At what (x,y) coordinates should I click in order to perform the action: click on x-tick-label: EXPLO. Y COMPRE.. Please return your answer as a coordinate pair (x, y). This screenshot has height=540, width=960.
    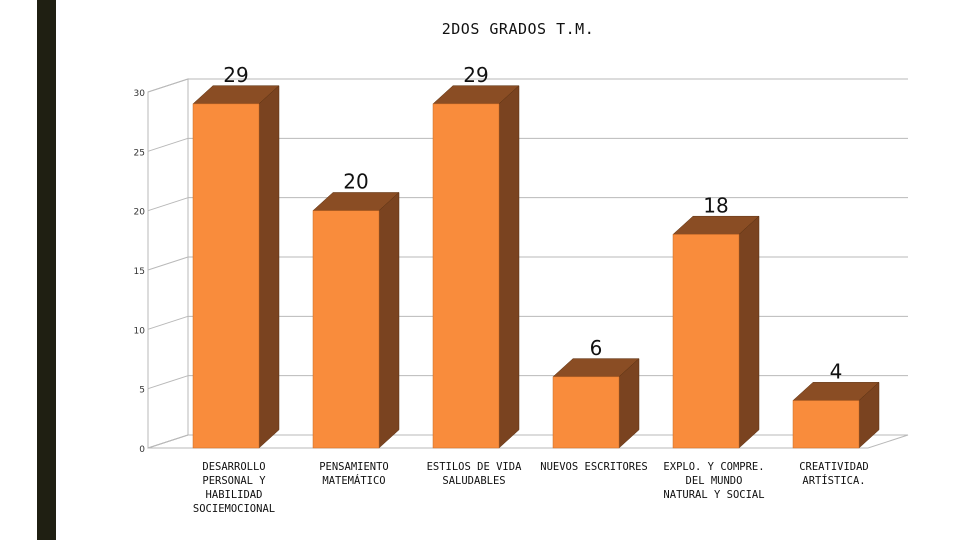
    Looking at the image, I should click on (713, 467).